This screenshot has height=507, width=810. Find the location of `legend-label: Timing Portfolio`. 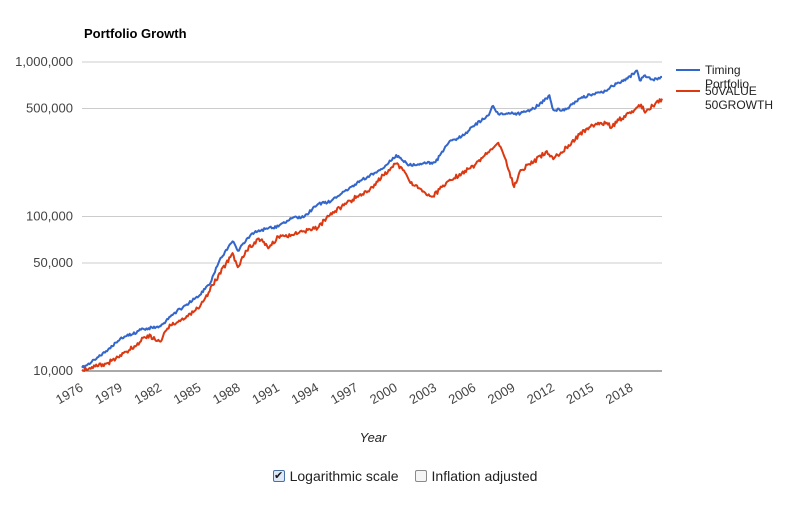

legend-label: Timing Portfolio is located at coordinates (727, 77).